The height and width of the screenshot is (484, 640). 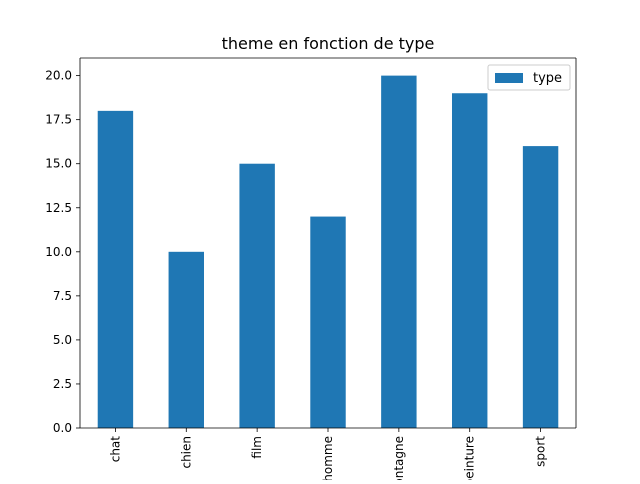 What do you see at coordinates (509, 78) in the screenshot?
I see `legend-swatch` at bounding box center [509, 78].